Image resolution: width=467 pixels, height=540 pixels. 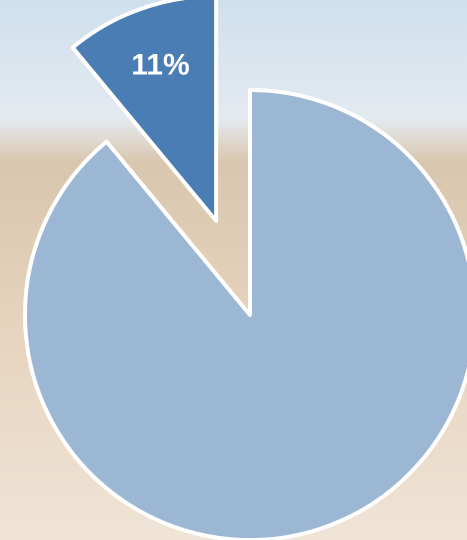 I want to click on pie-slice, so click(x=144, y=111).